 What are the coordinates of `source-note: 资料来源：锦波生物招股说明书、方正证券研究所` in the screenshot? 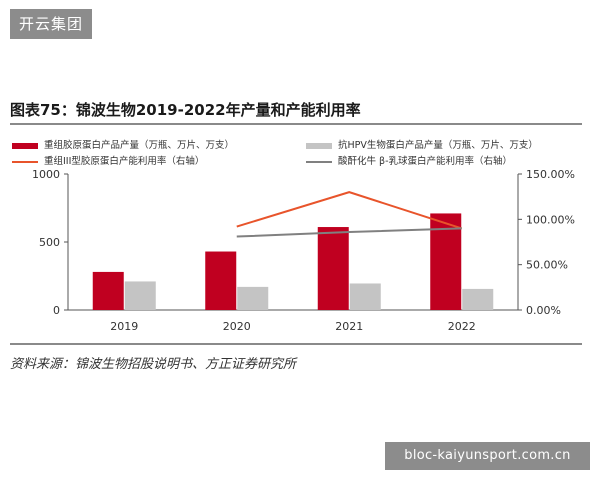 It's located at (153, 364).